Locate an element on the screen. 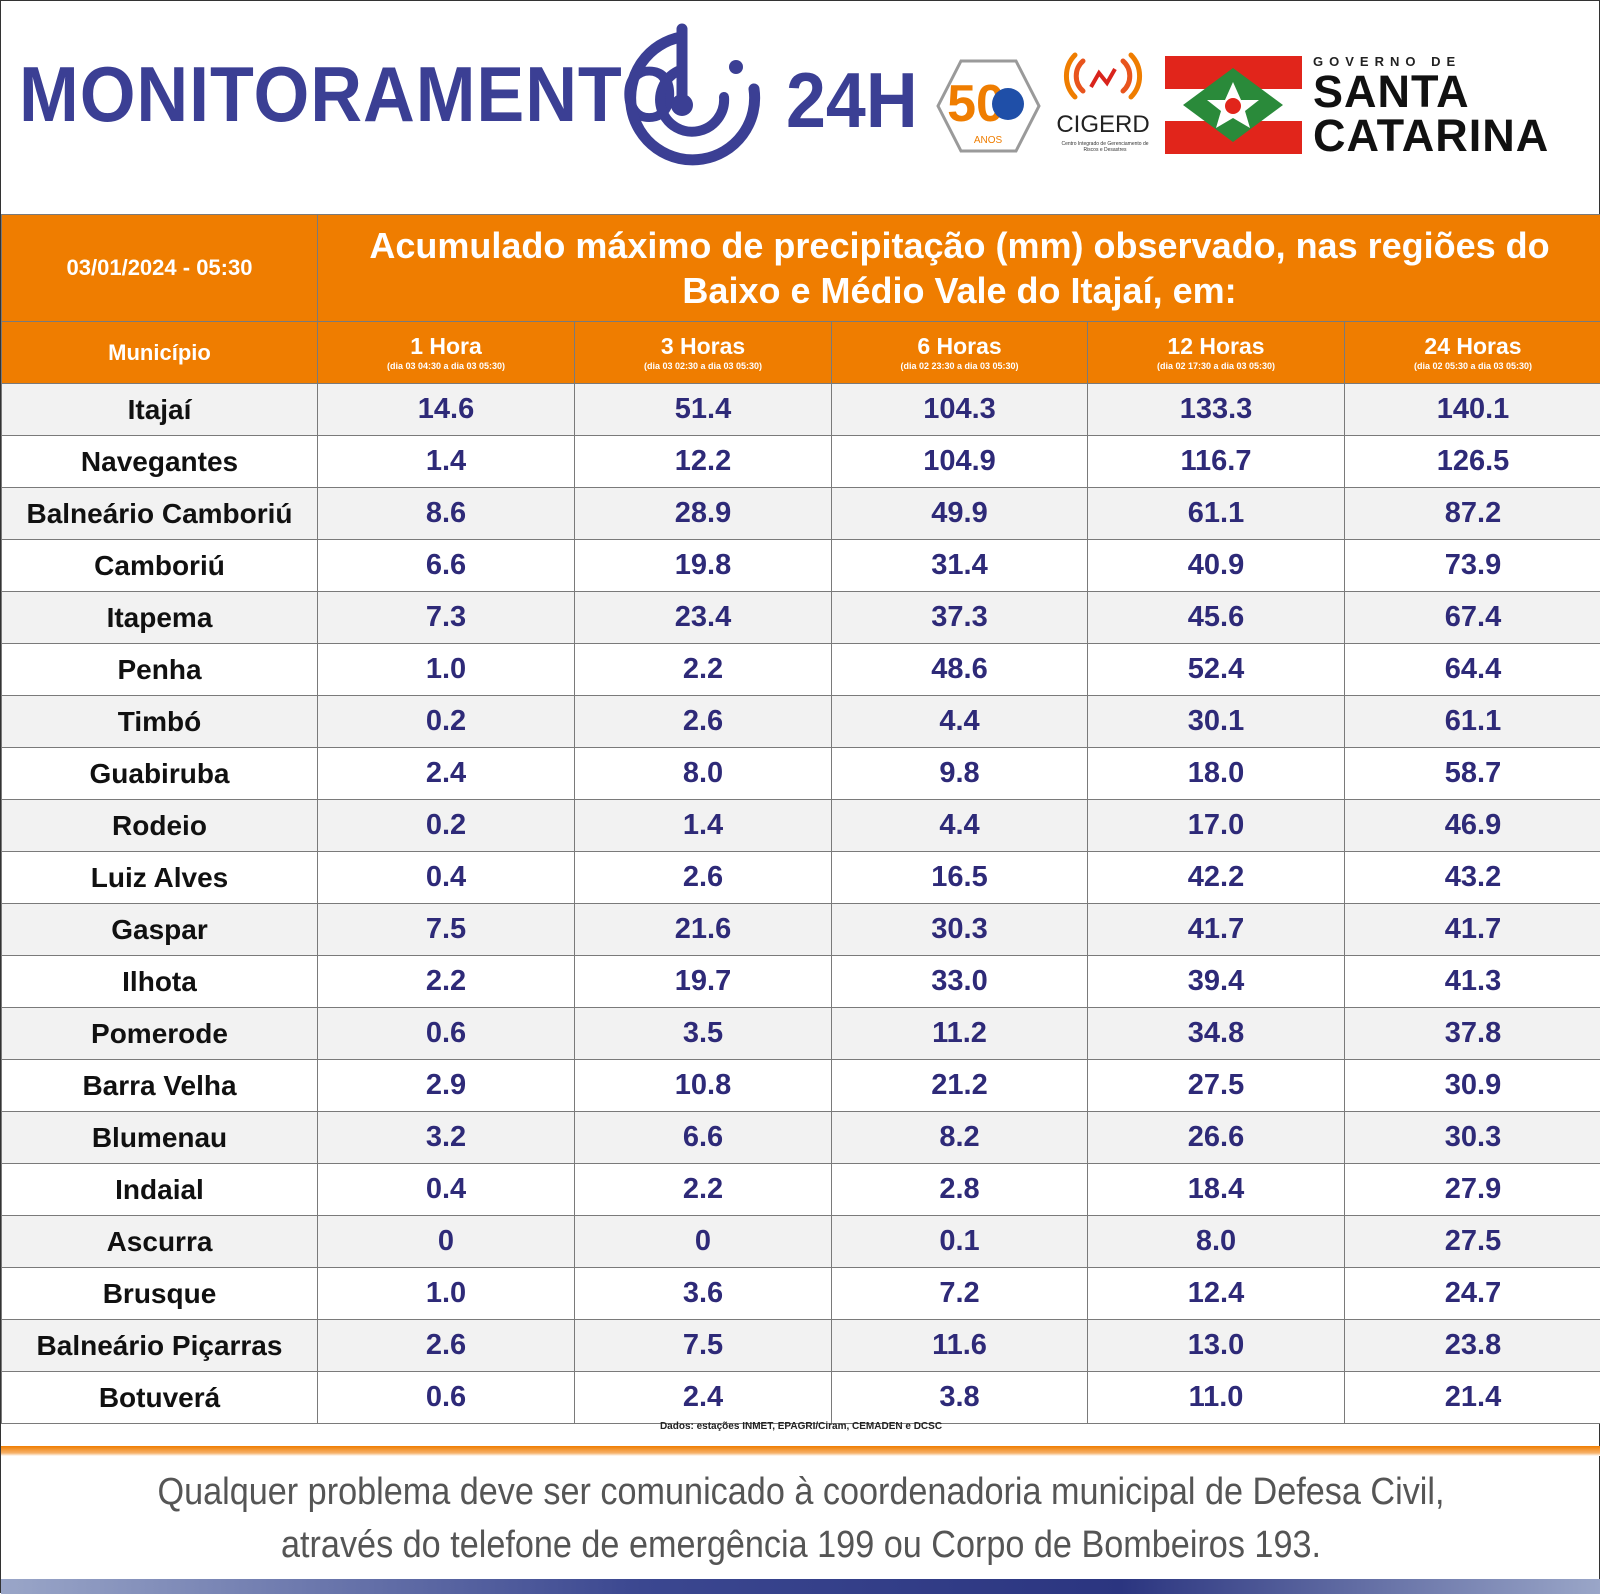  municipio-cell: Gaspar is located at coordinates (160, 930).